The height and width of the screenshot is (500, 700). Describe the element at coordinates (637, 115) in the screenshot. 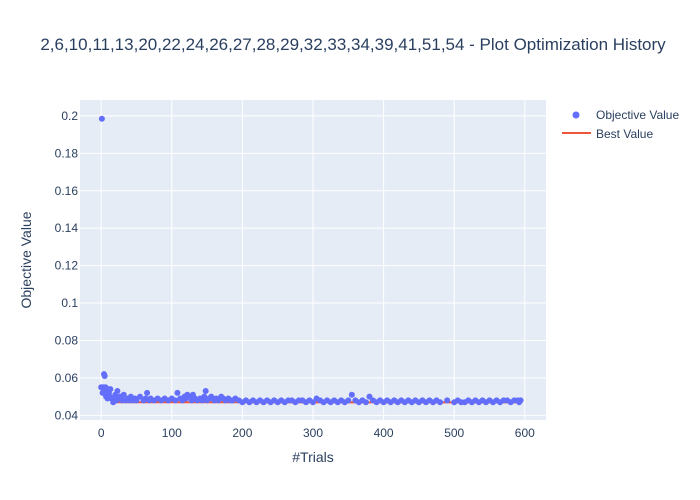

I see `legend-label-objective: Objective Value` at that location.